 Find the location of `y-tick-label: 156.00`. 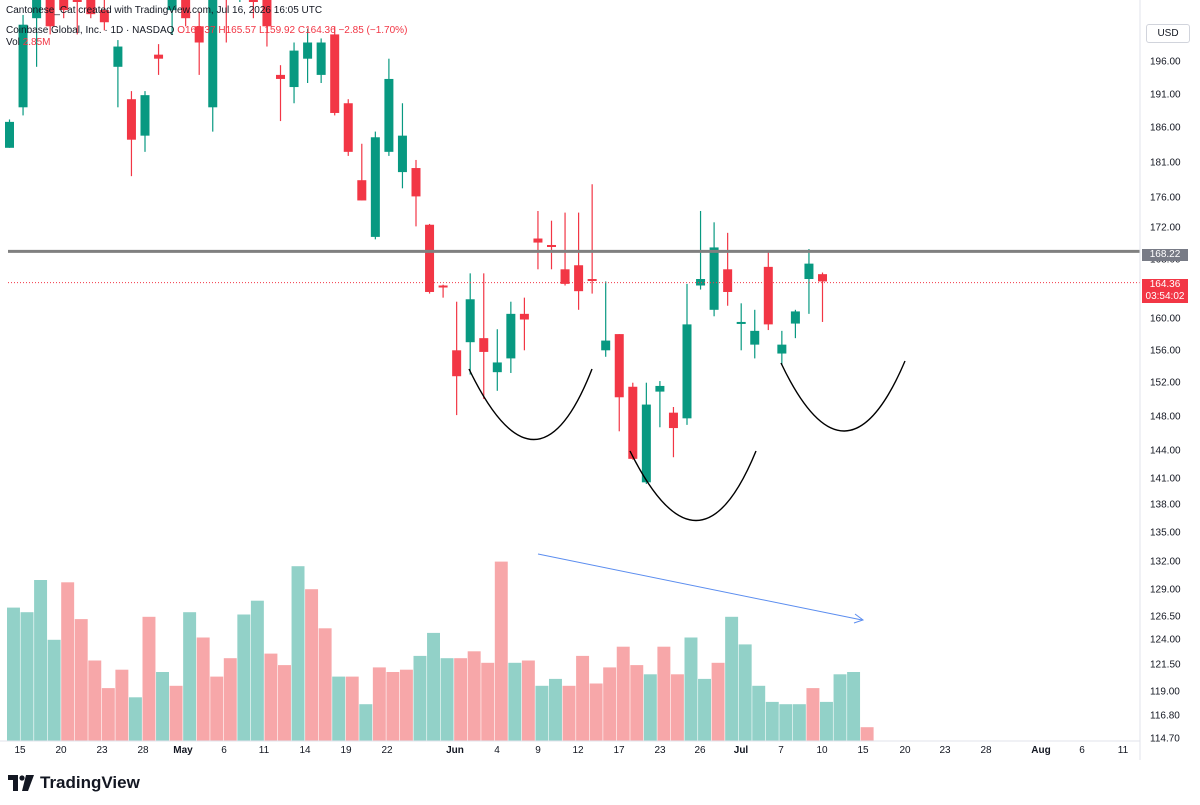

y-tick-label: 156.00 is located at coordinates (1165, 351).